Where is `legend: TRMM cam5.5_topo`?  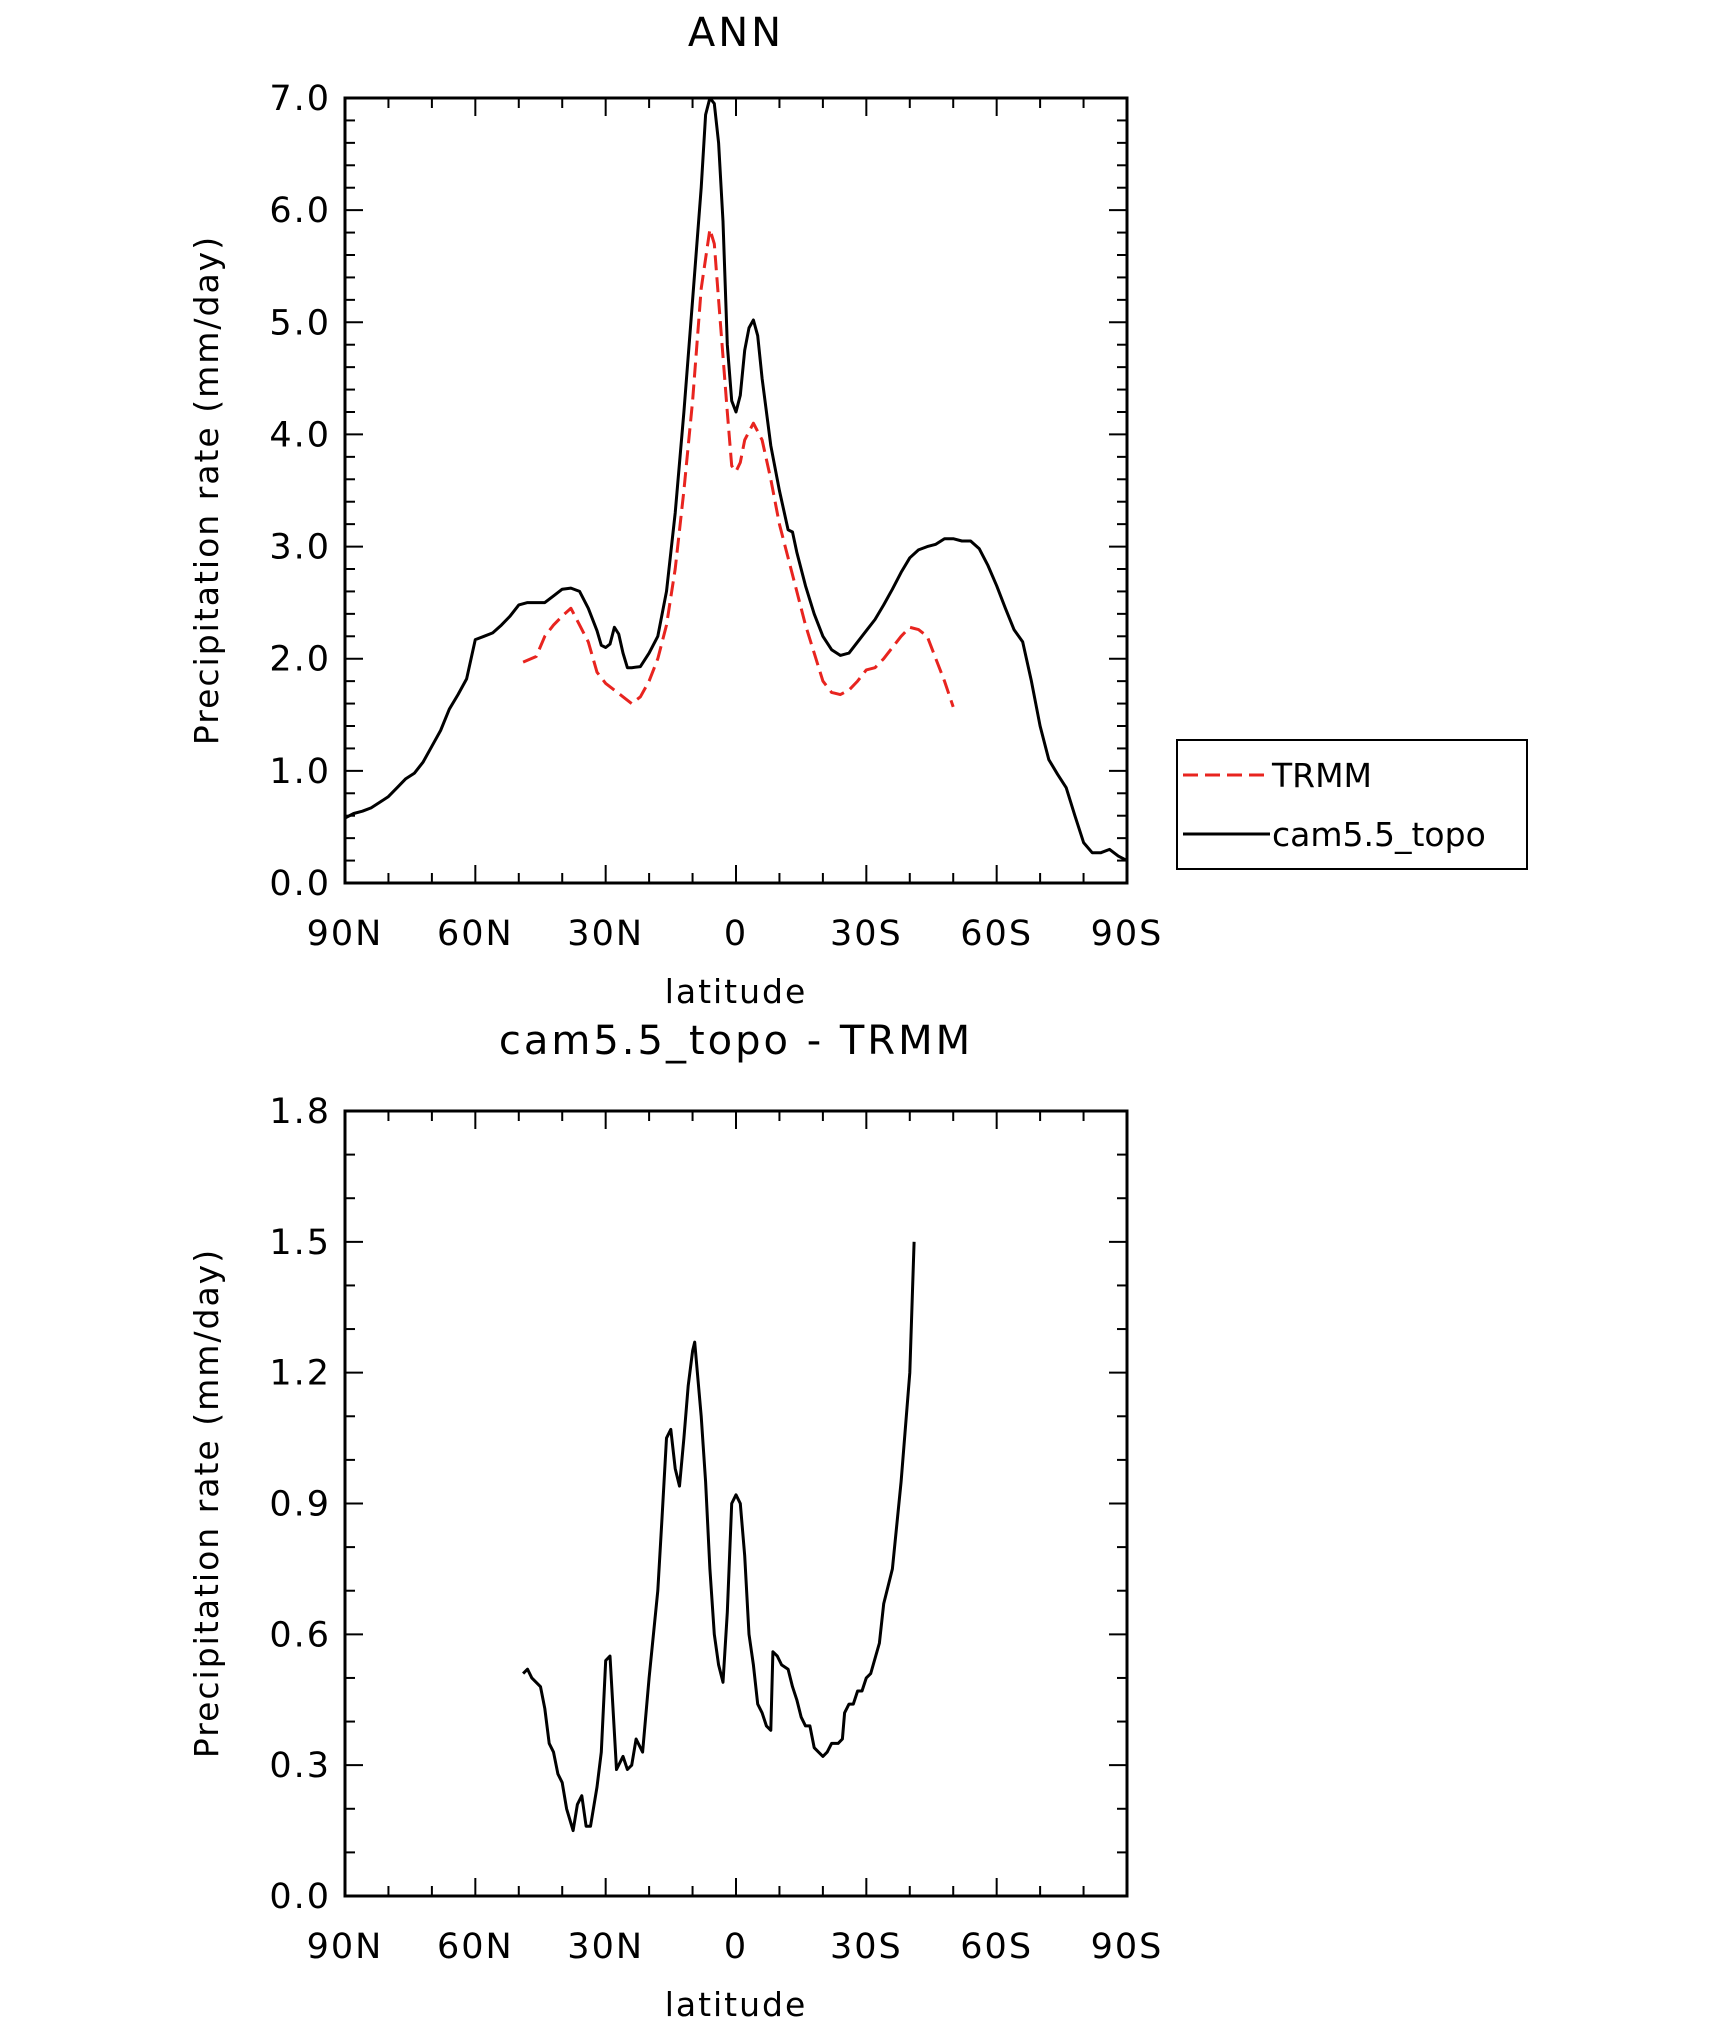
legend: TRMM cam5.5_topo is located at coordinates (1352, 804).